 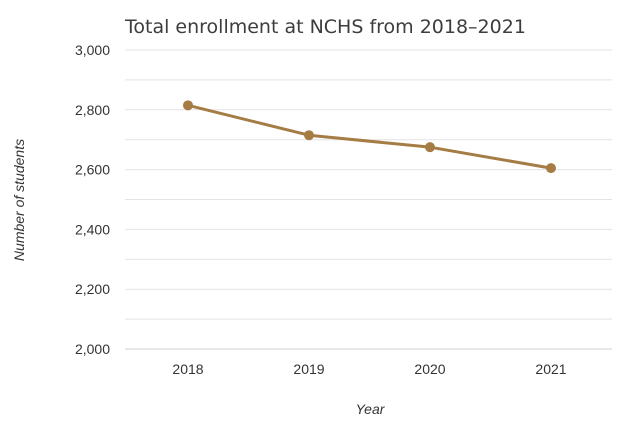 I want to click on y-tick-label: 2,200, so click(x=92, y=289).